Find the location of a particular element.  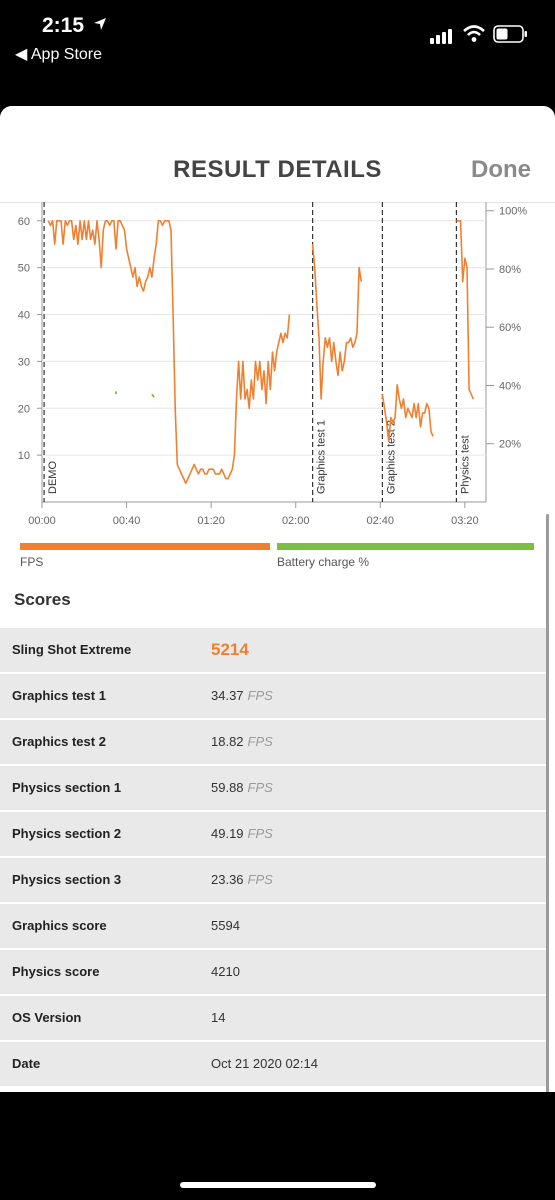

row-value: 59.88 FPS is located at coordinates (242, 787).